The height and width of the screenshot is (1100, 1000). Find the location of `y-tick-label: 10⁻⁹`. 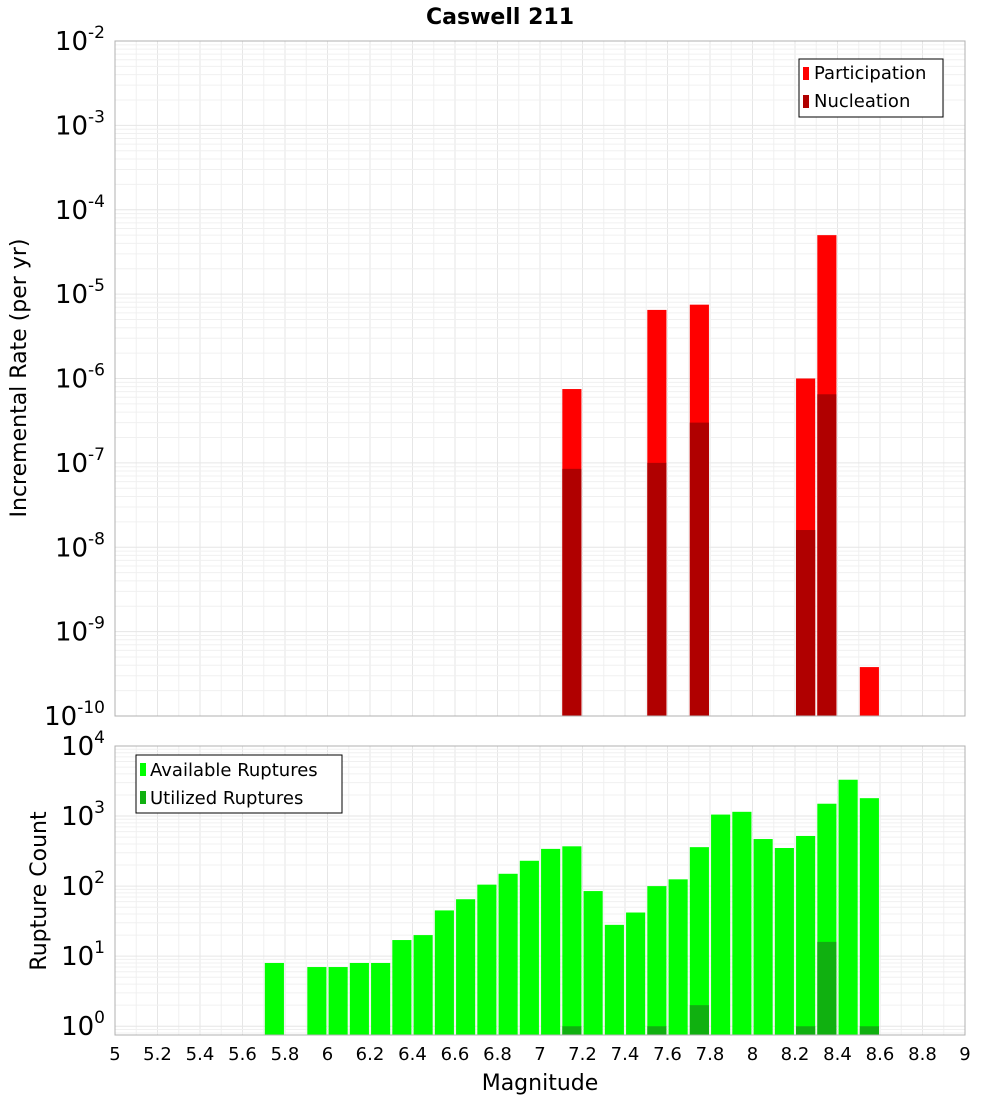

y-tick-label: 10⁻⁹ is located at coordinates (80, 631).